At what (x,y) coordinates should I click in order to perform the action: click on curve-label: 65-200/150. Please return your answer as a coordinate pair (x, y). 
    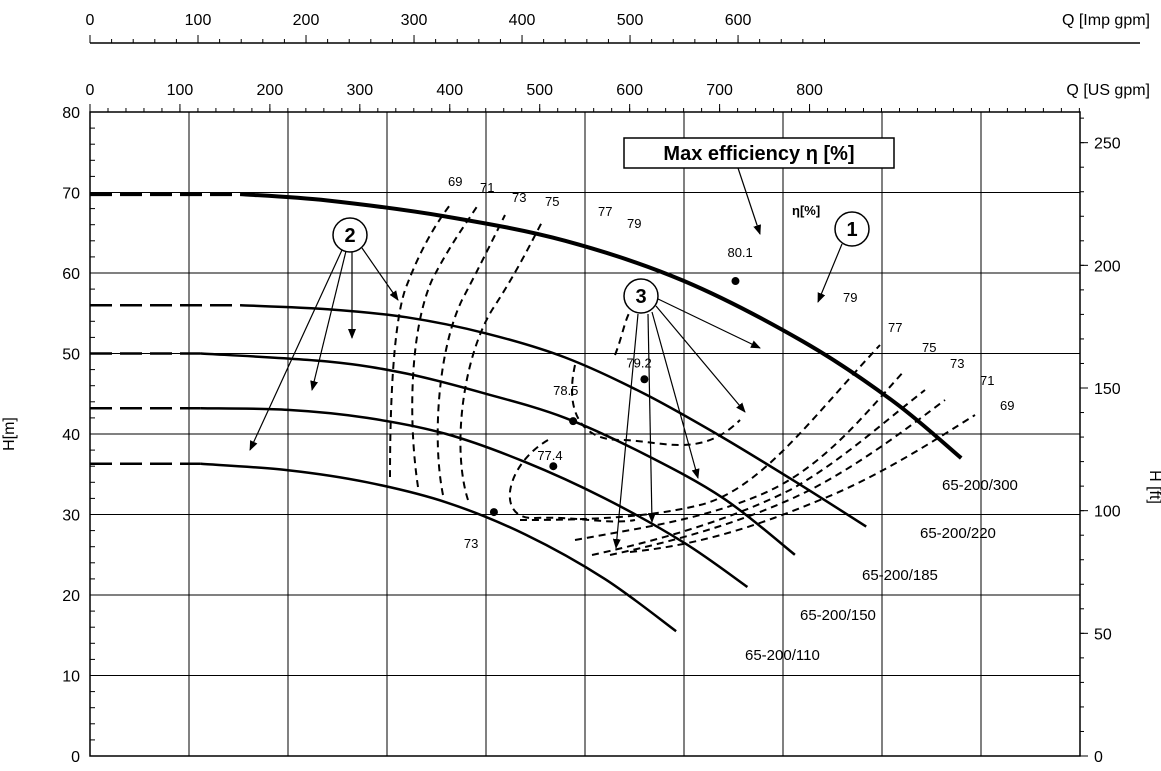
    Looking at the image, I should click on (838, 615).